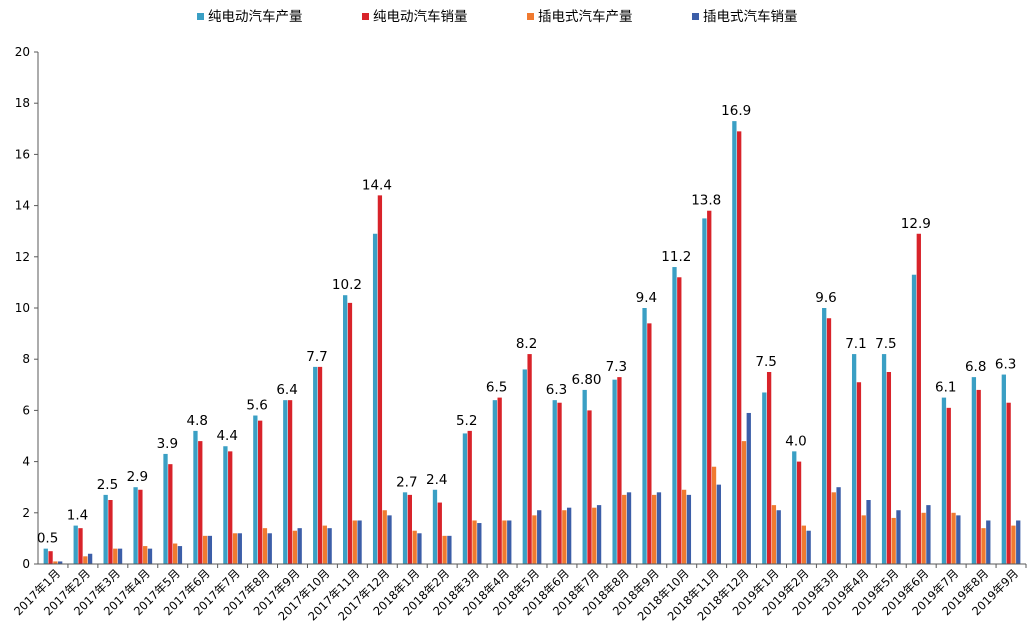 The image size is (1034, 635). I want to click on data-label: 6.1, so click(945, 388).